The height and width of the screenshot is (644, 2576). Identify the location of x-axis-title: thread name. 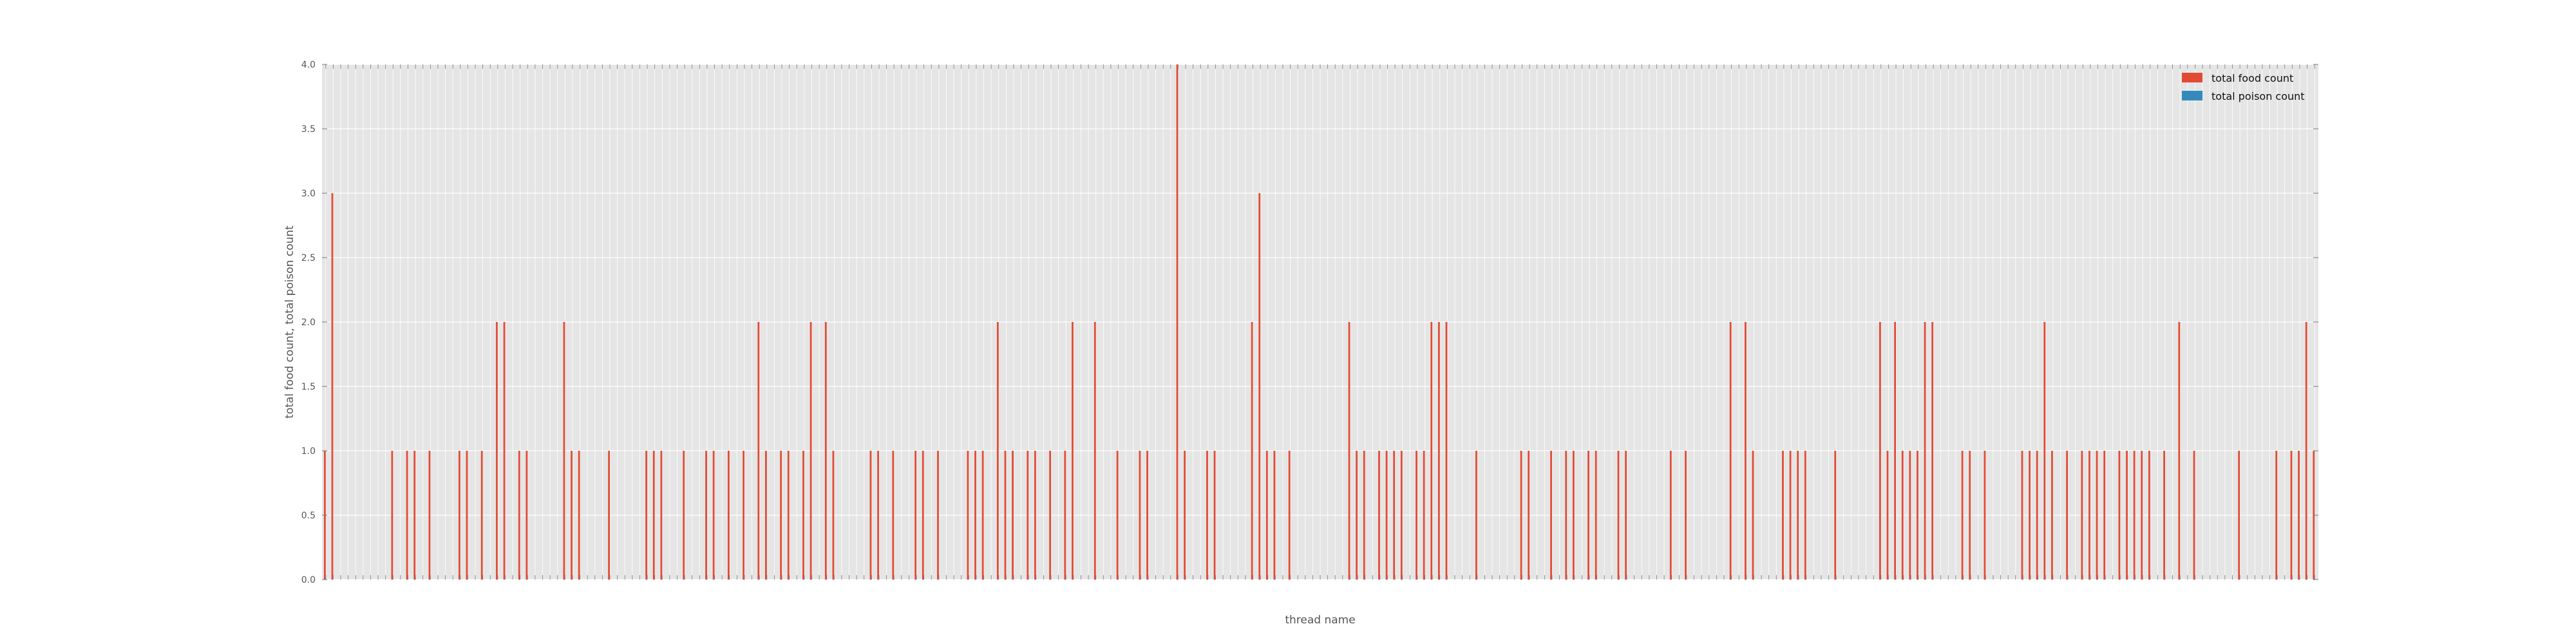
(1320, 620).